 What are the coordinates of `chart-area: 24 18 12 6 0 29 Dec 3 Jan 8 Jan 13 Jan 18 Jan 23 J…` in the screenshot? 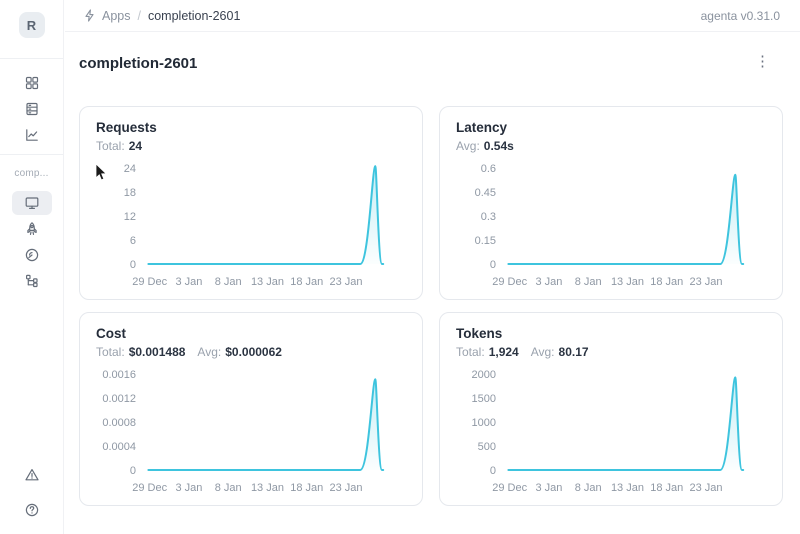 It's located at (251, 229).